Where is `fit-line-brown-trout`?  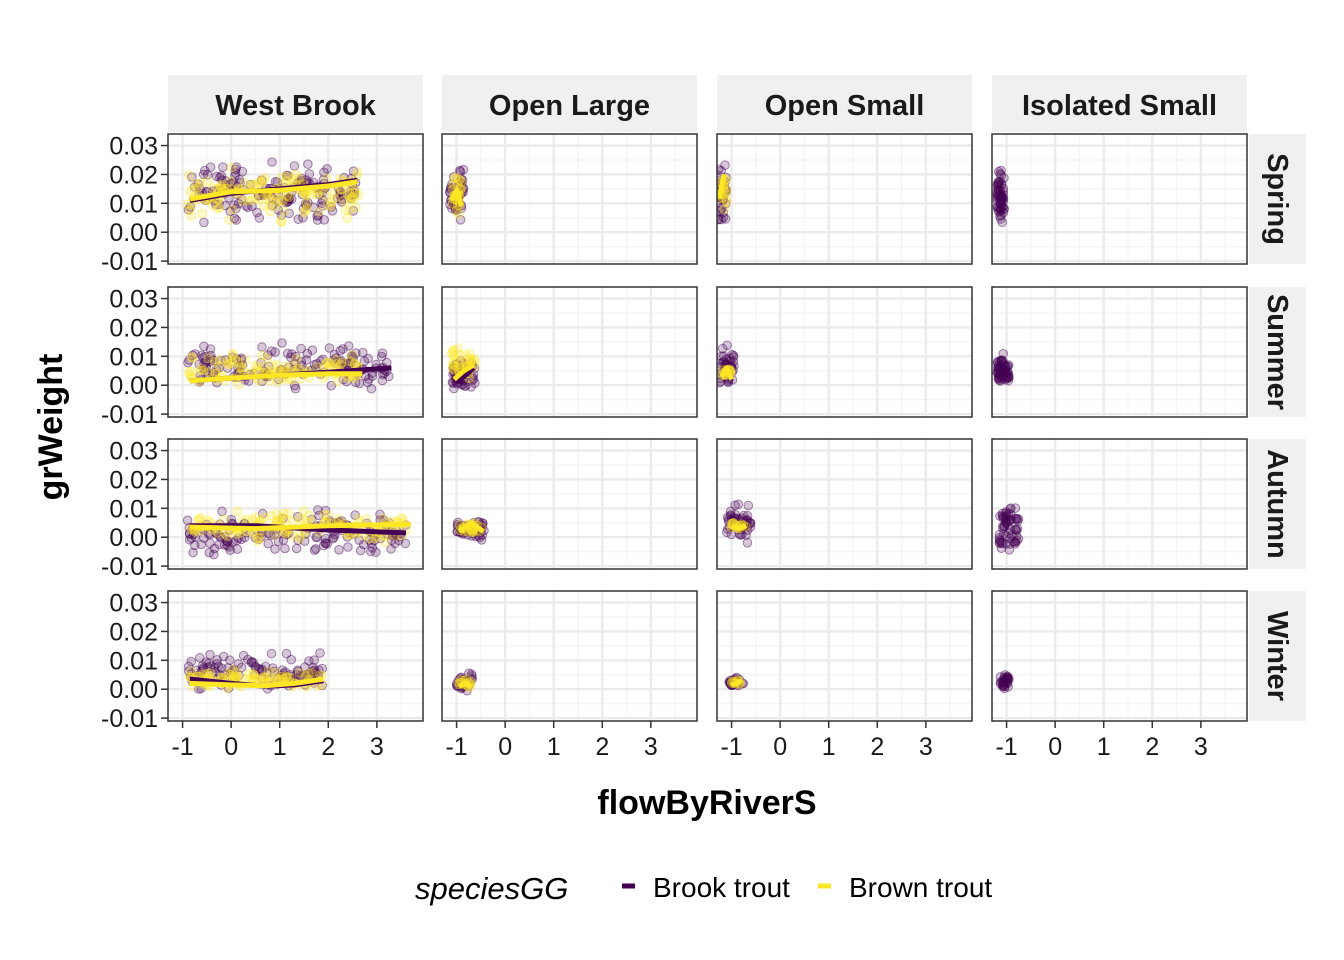 fit-line-brown-trout is located at coordinates (256, 682).